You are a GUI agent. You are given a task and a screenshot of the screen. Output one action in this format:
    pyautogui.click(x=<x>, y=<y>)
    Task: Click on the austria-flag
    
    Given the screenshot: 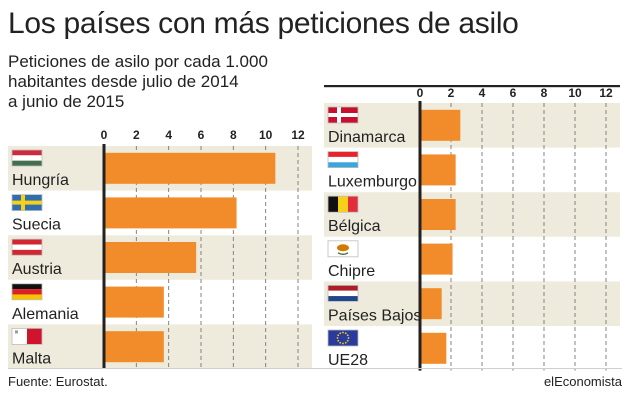 What is the action you would take?
    pyautogui.click(x=27, y=247)
    